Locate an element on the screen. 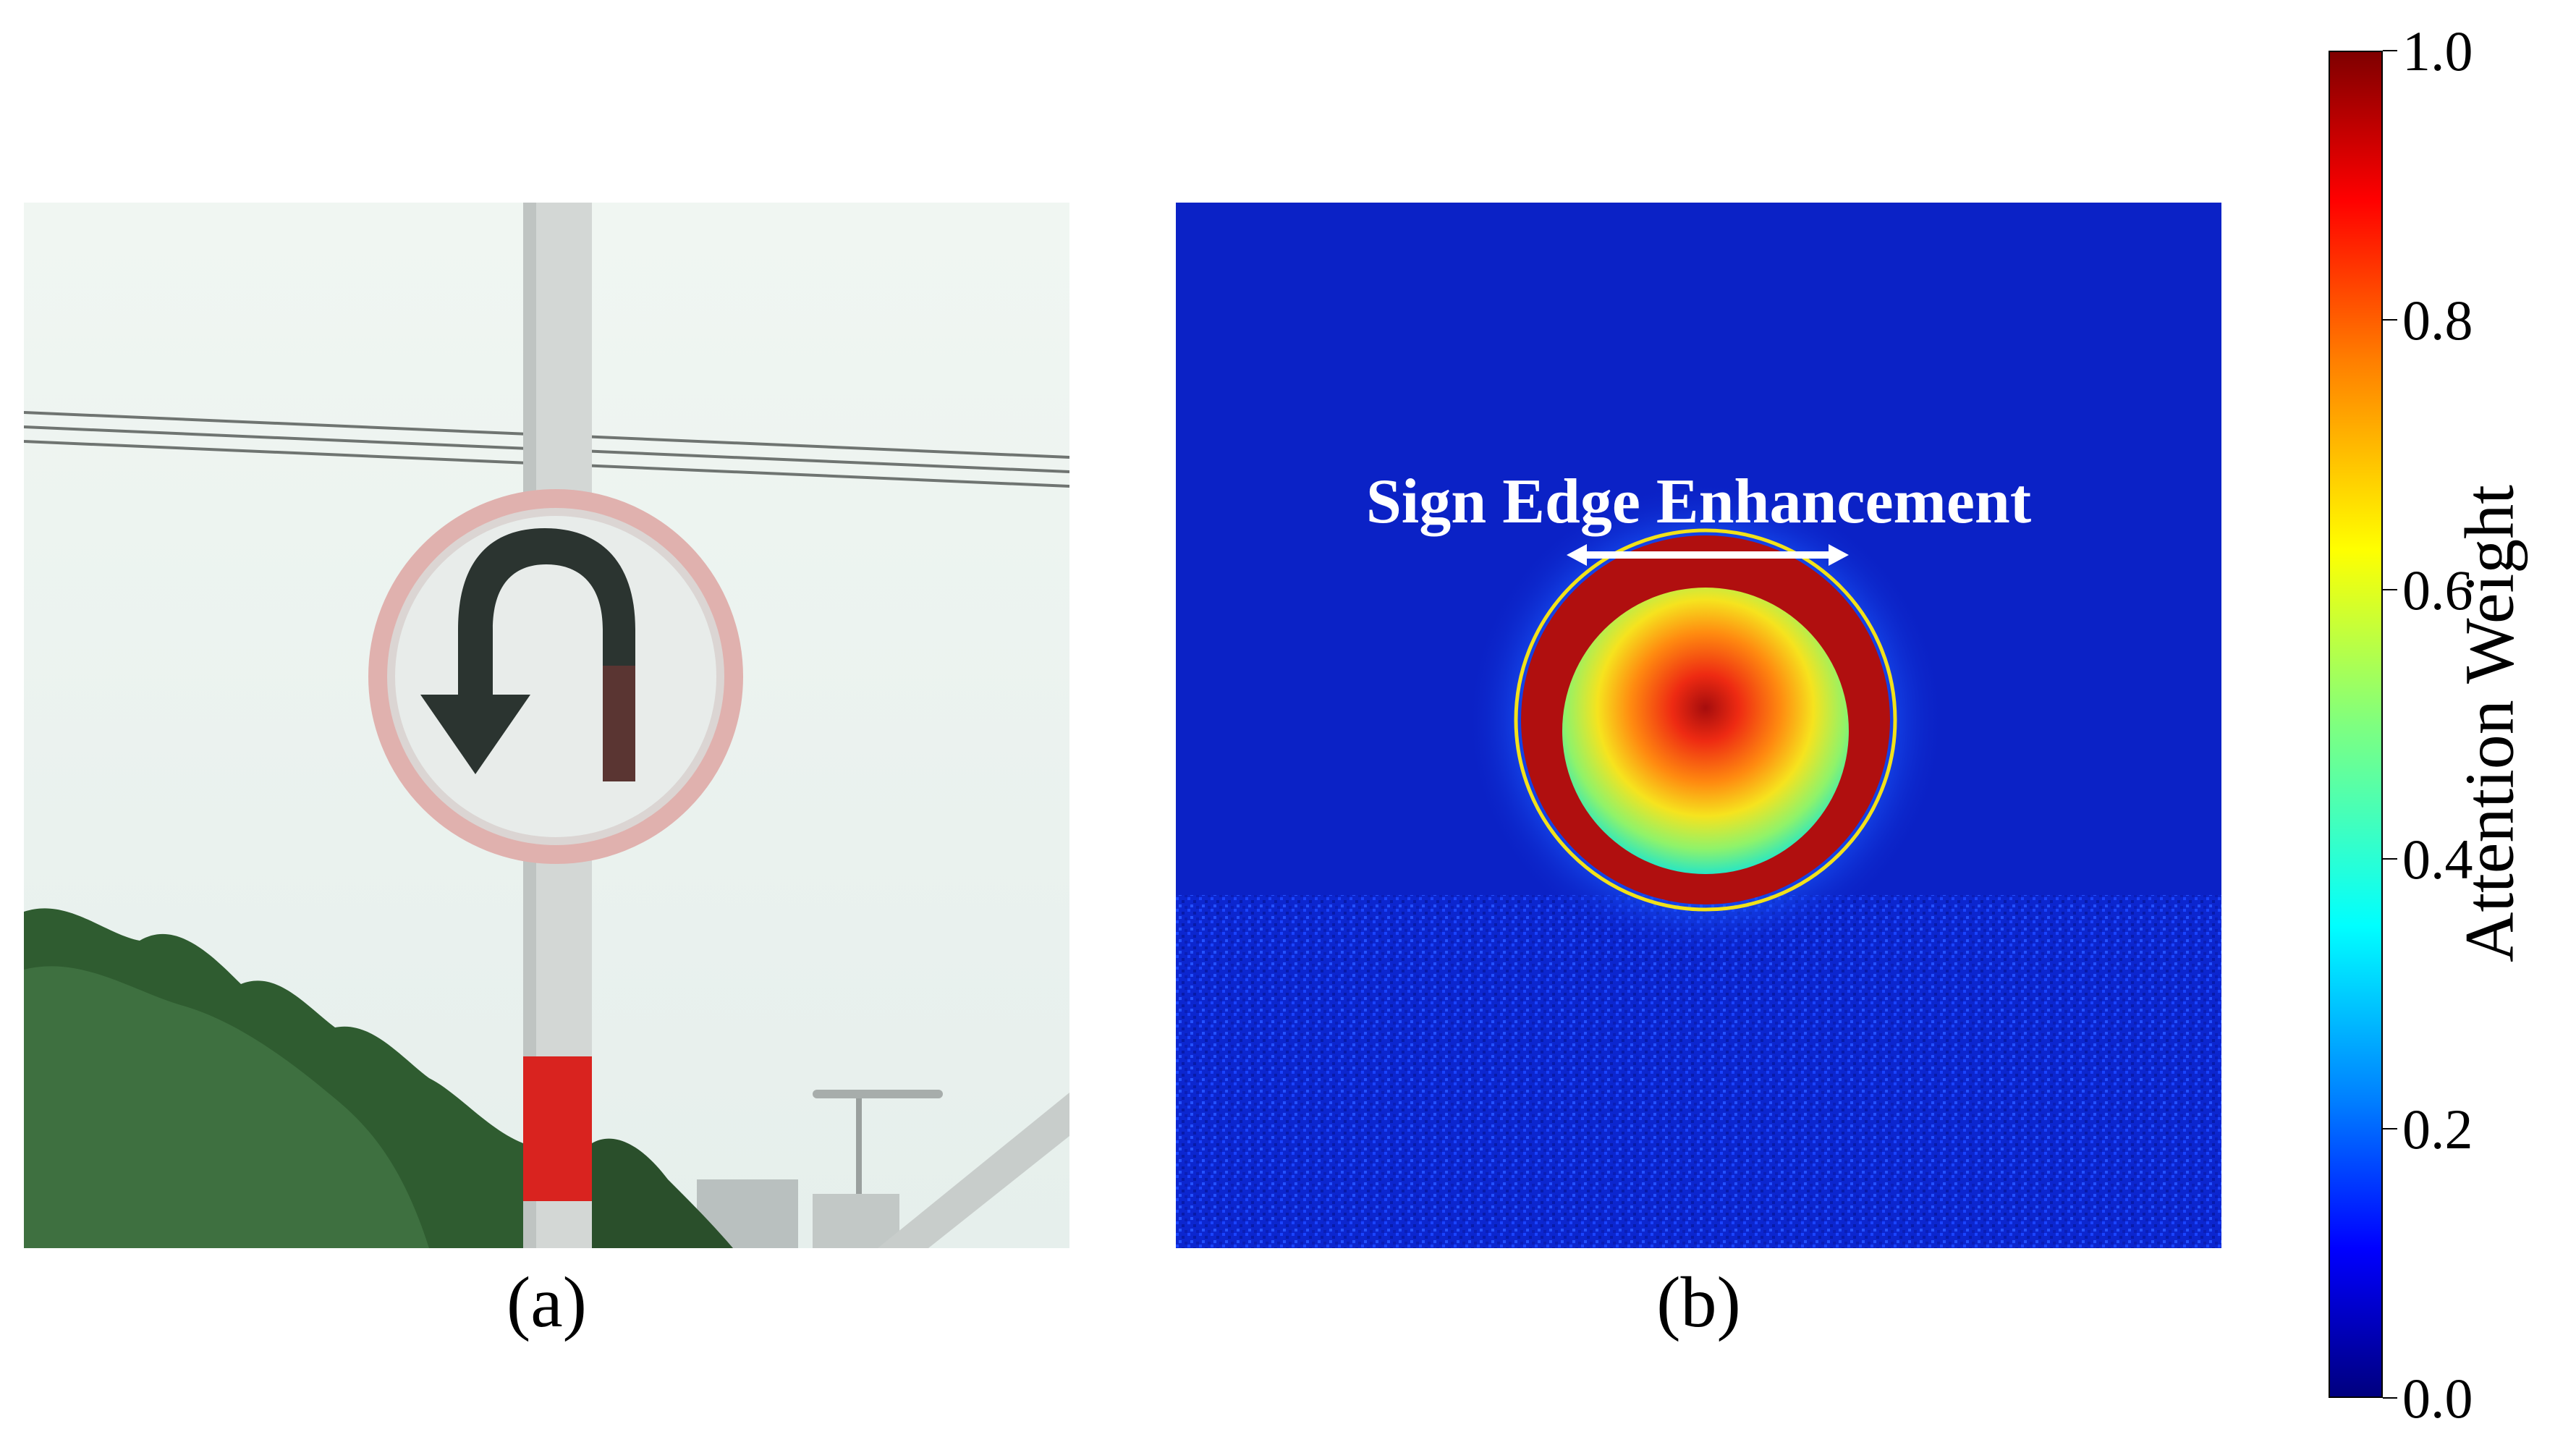 This screenshot has width=2576, height=1437. colorbar-tick-label: 0.2 is located at coordinates (2437, 1129).